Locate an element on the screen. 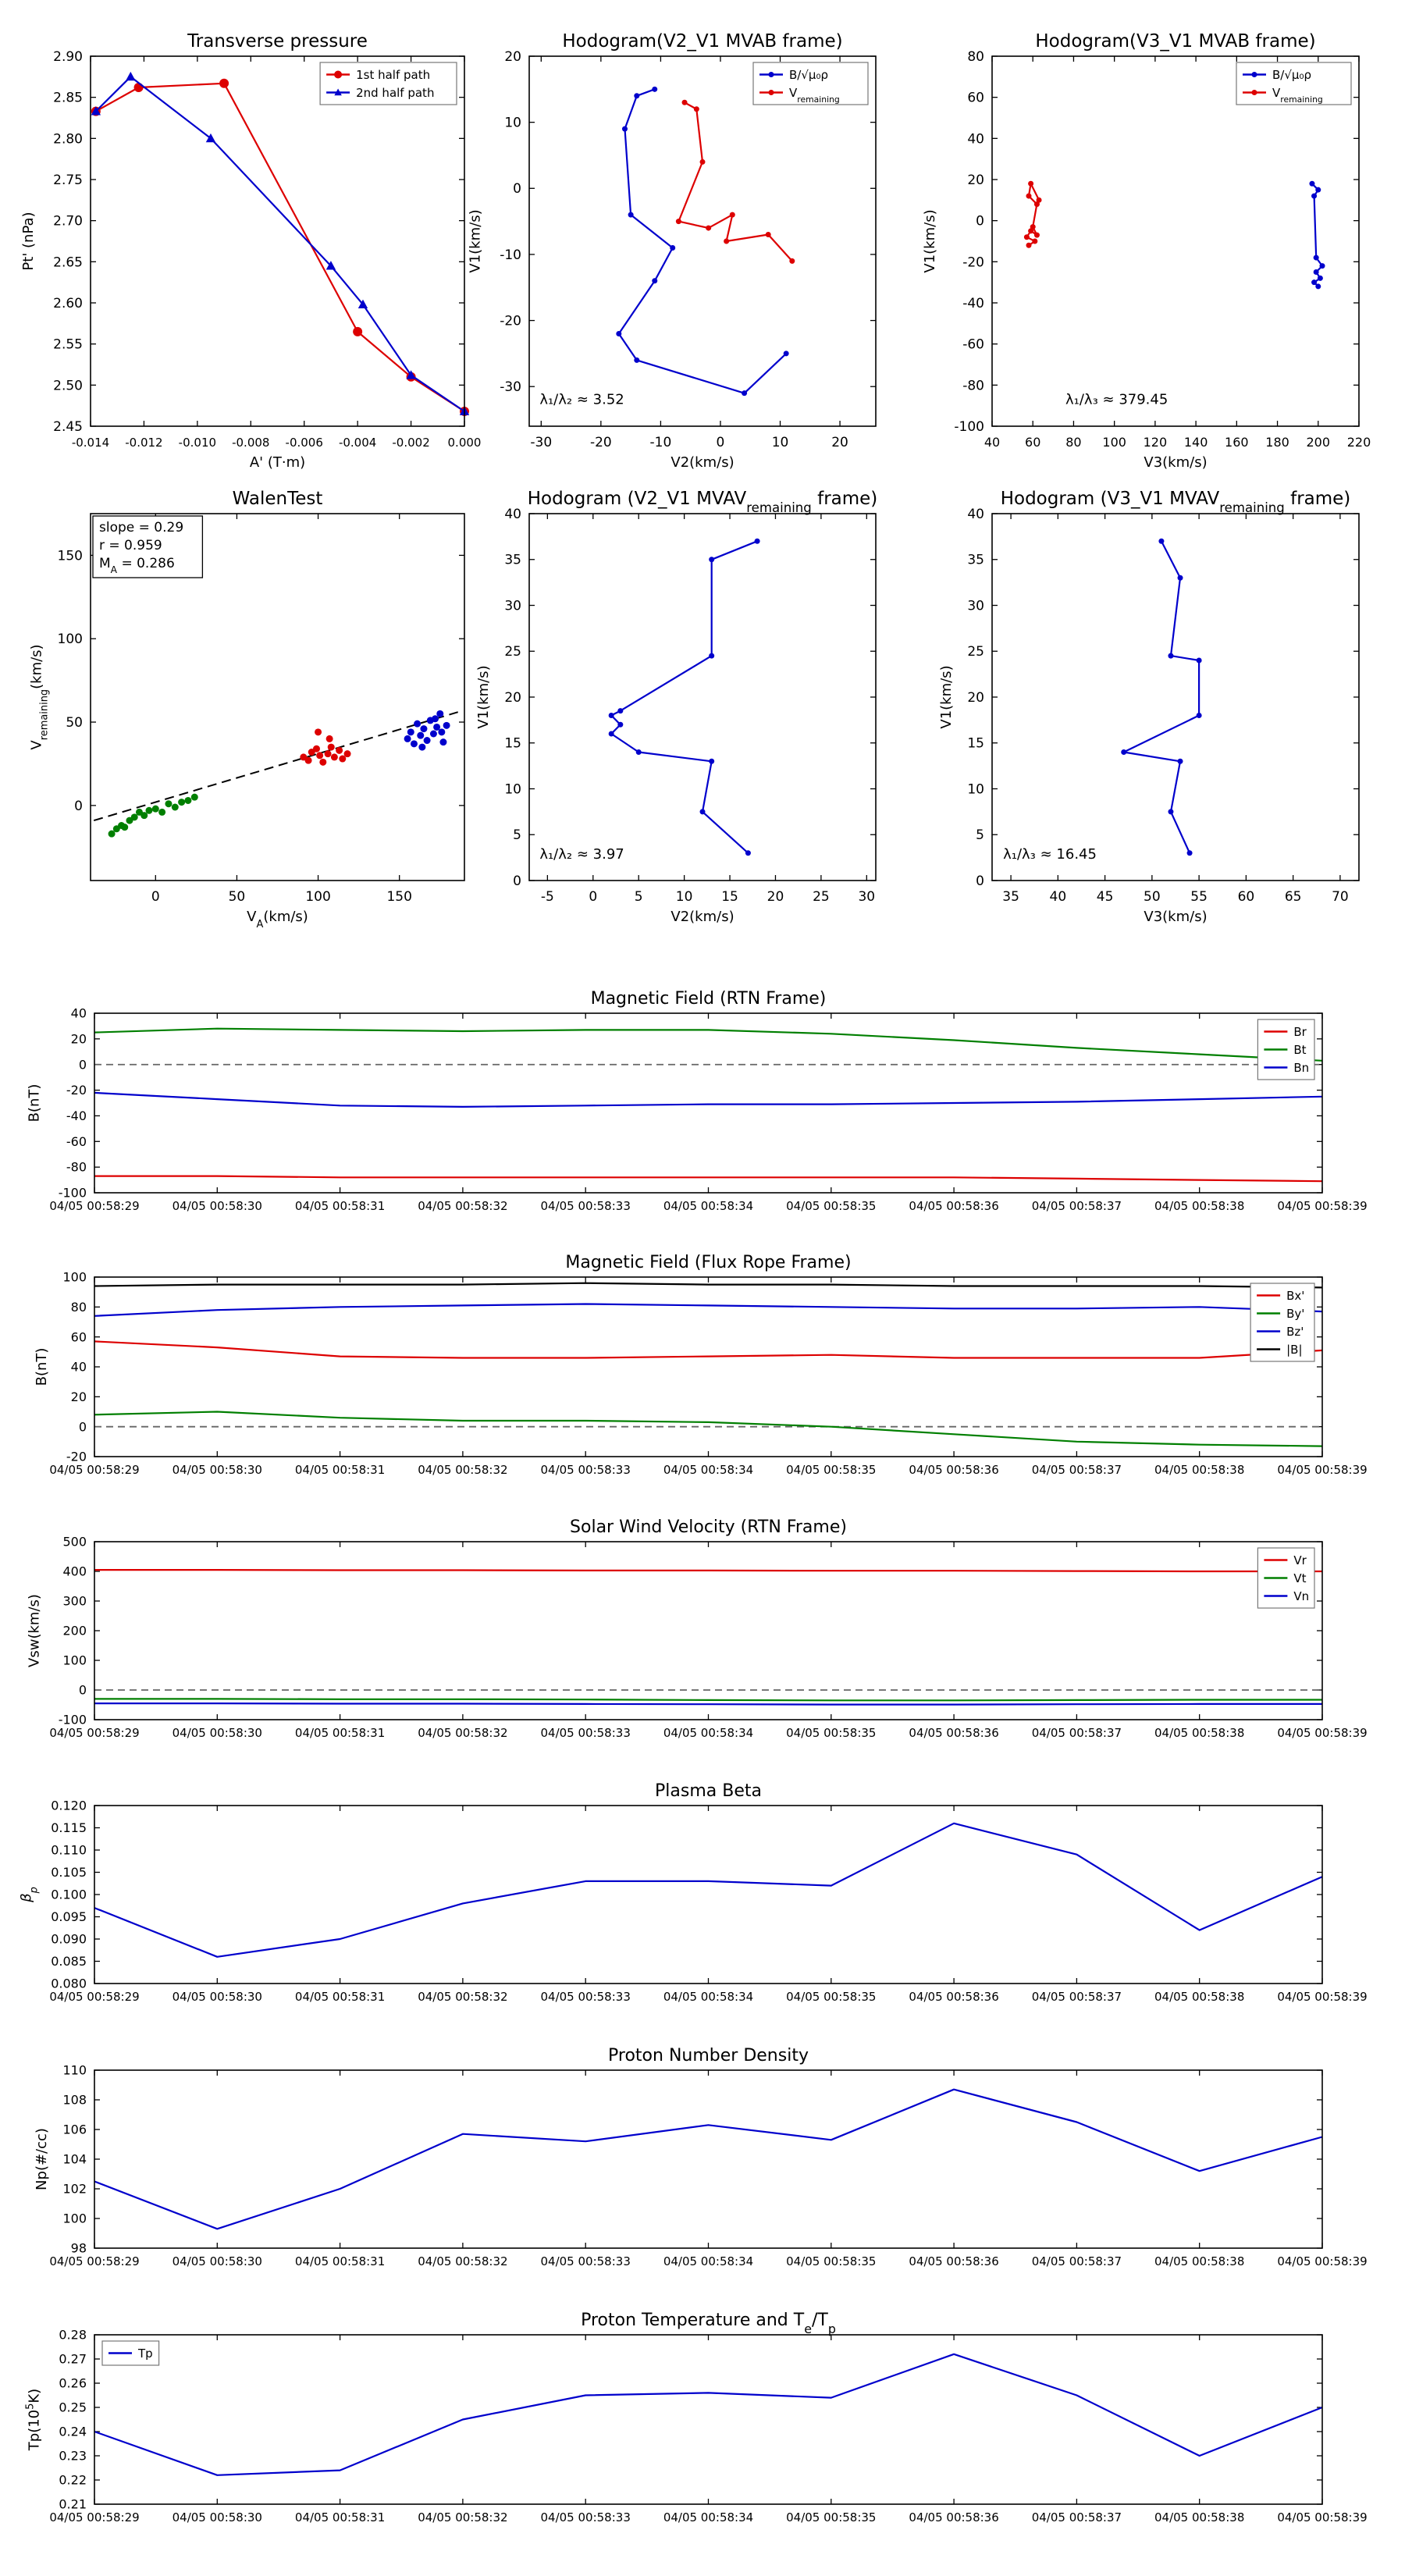 The image size is (1405, 2576). svg-text: 0.22 is located at coordinates (73, 2480).